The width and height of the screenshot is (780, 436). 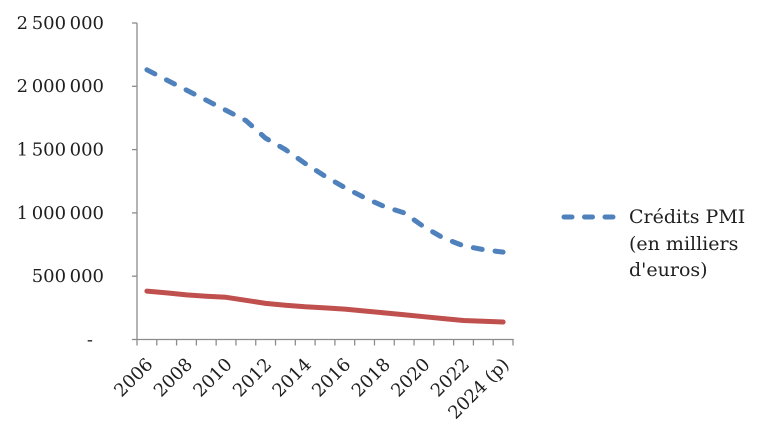 I want to click on legend-label-line1: Crédits PMI, so click(x=687, y=217).